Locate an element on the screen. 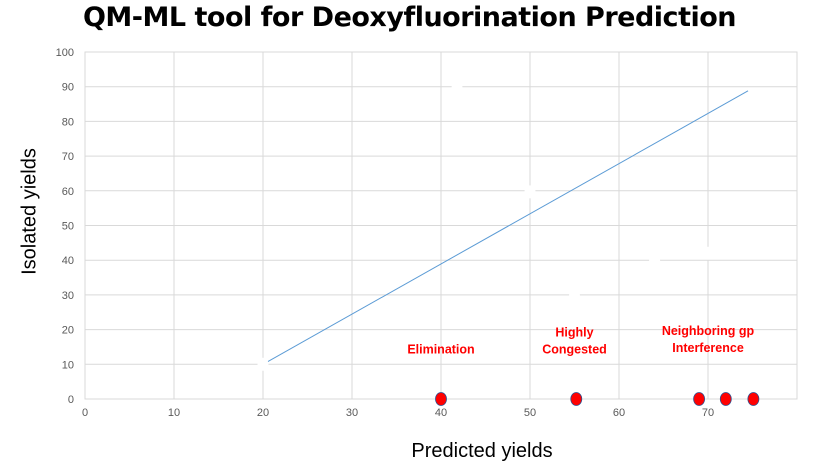  y-tick-label: 40 is located at coordinates (68, 261).